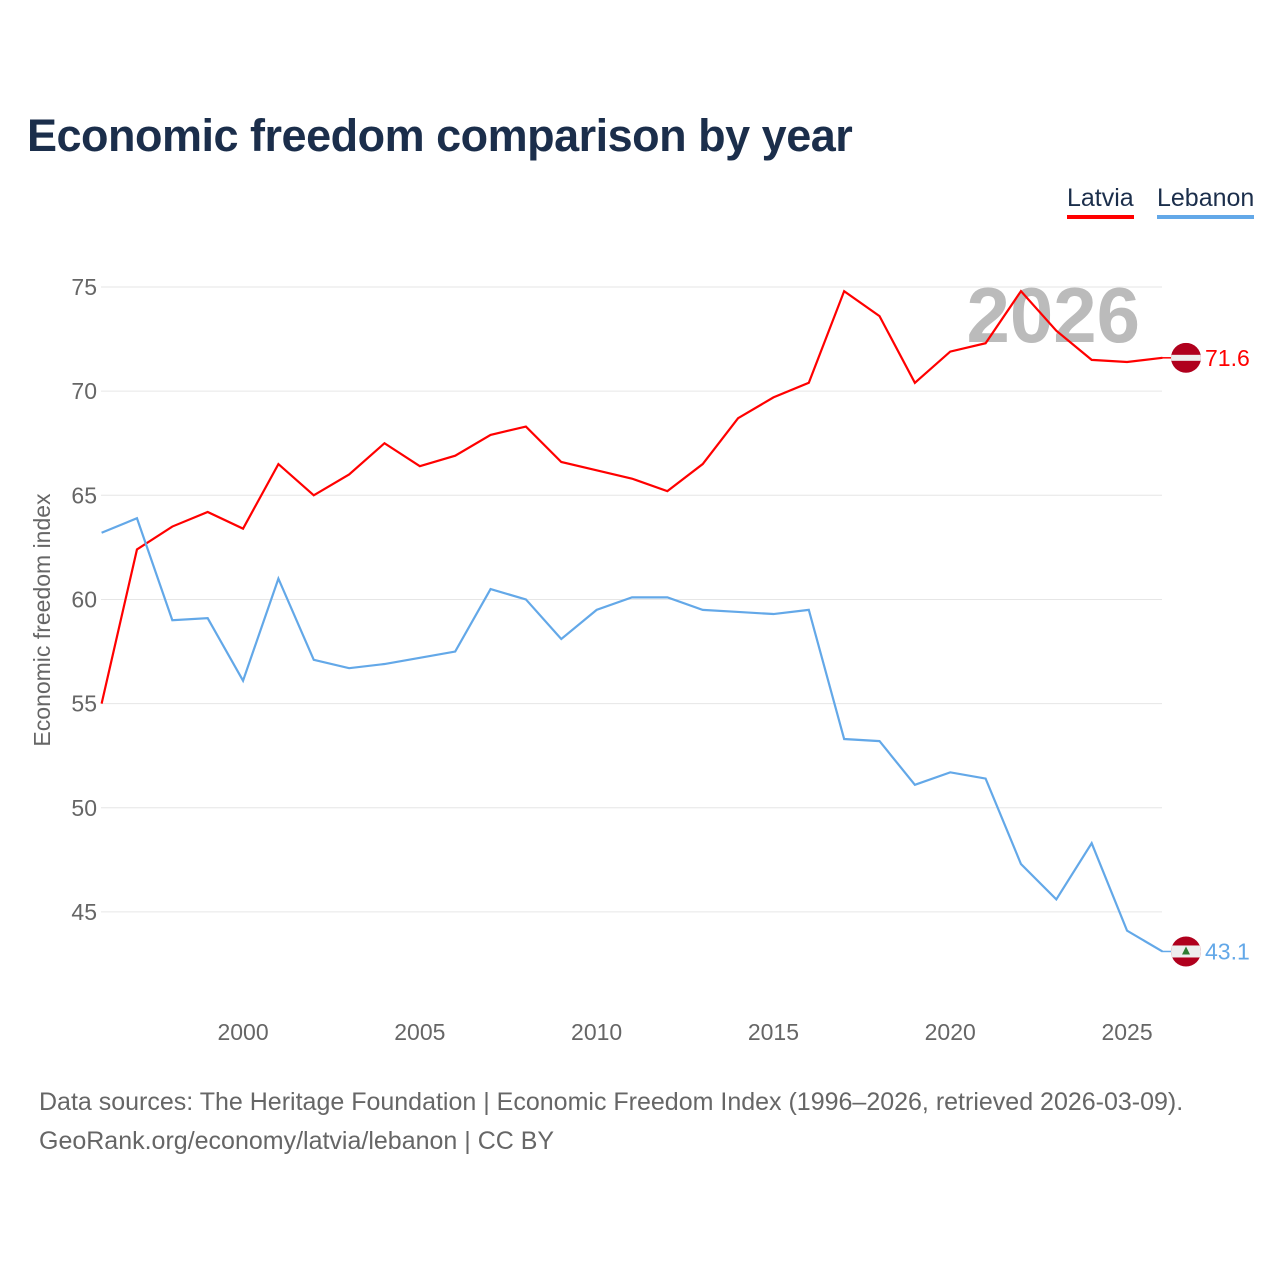 The height and width of the screenshot is (1280, 1280). Describe the element at coordinates (84, 495) in the screenshot. I see `y-tick-label: 65` at that location.